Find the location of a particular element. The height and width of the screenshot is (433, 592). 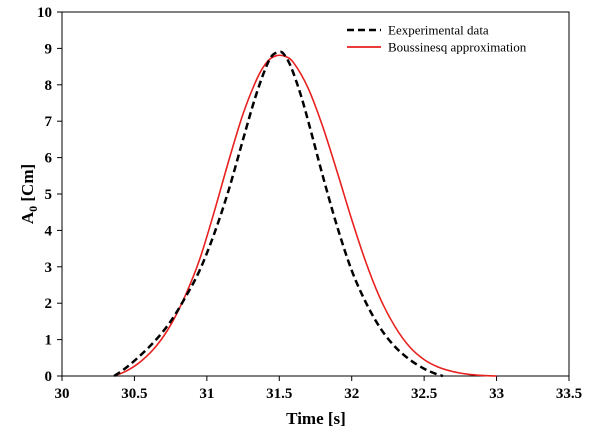

legend-label-experimental: Eexperimental data is located at coordinates (438, 30).